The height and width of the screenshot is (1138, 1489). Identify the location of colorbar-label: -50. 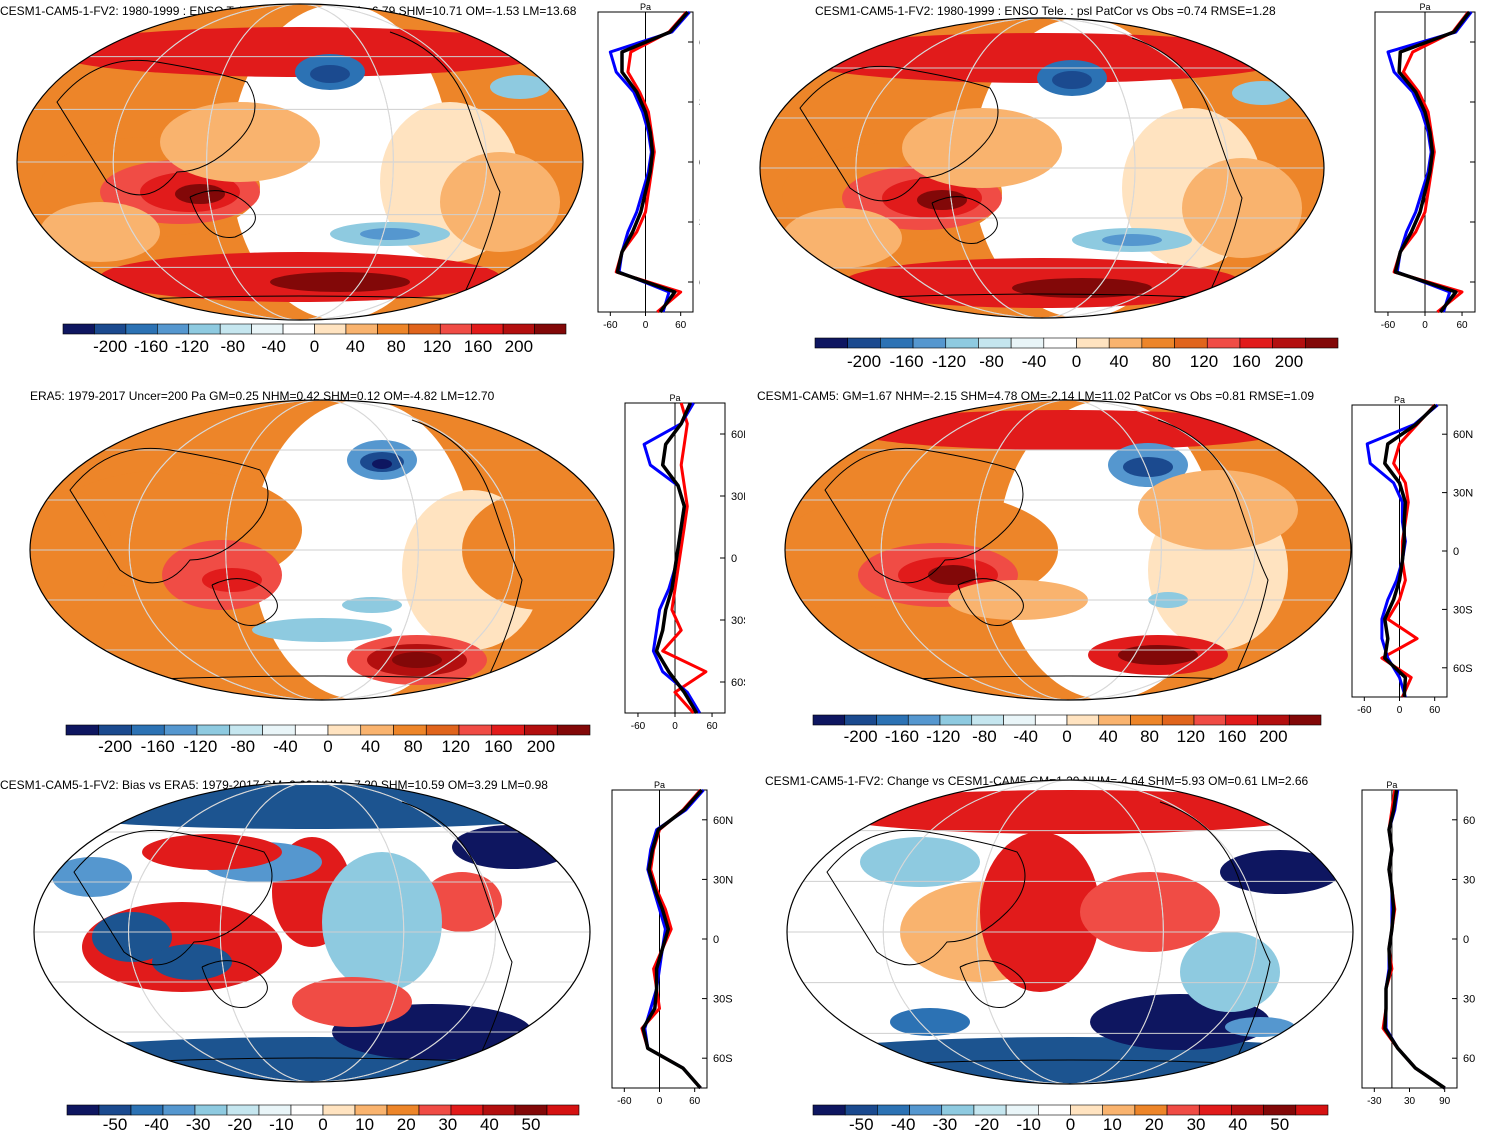
(861, 1124).